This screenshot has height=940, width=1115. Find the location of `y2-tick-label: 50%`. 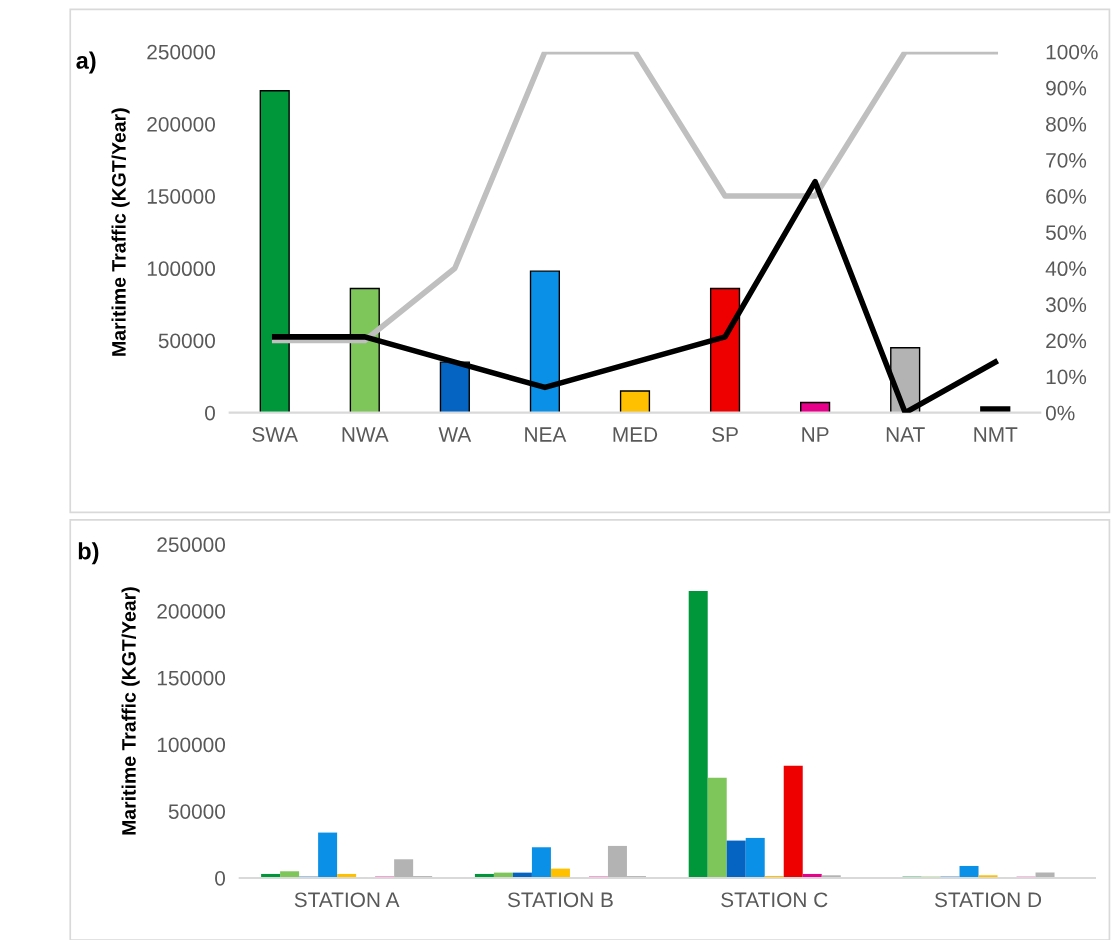

y2-tick-label: 50% is located at coordinates (1066, 232).